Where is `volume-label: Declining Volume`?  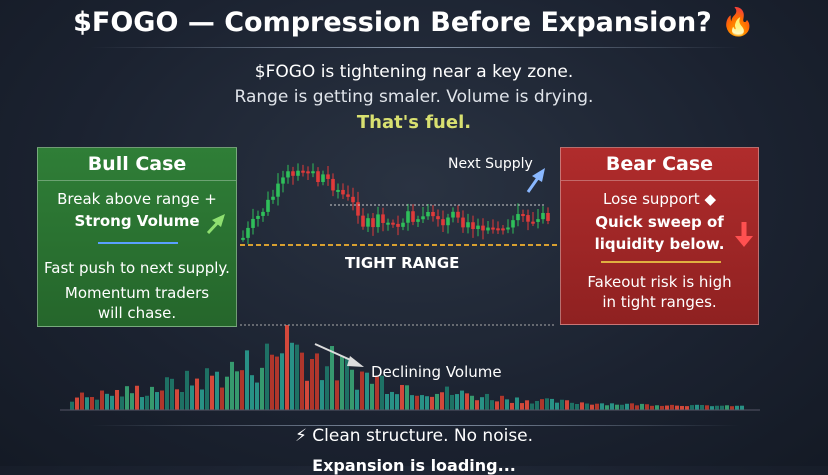
volume-label: Declining Volume is located at coordinates (436, 372).